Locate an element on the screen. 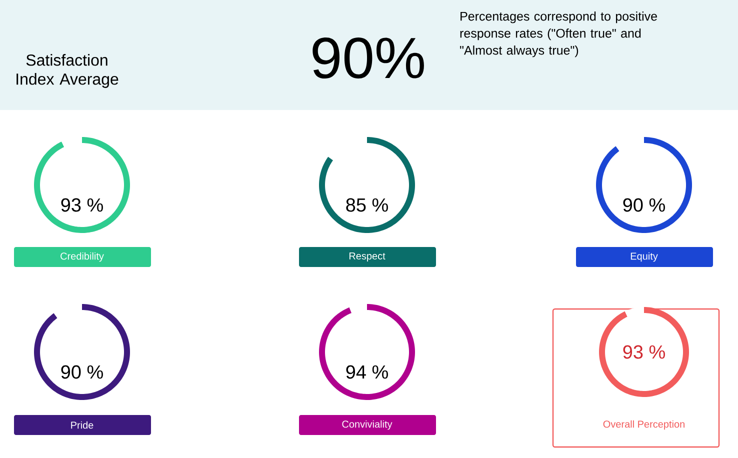 The width and height of the screenshot is (738, 458). text: Percentages correspond to positive response rates ("Often true" and "Almost always true") is located at coordinates (558, 35).